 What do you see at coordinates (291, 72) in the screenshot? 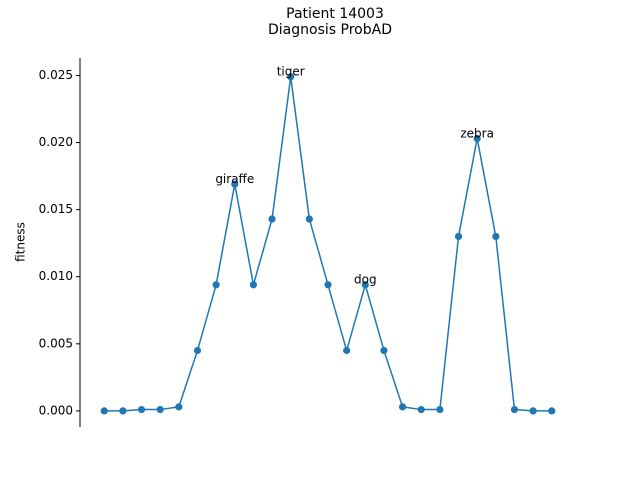
I see `annotation-tiger: tiger` at bounding box center [291, 72].